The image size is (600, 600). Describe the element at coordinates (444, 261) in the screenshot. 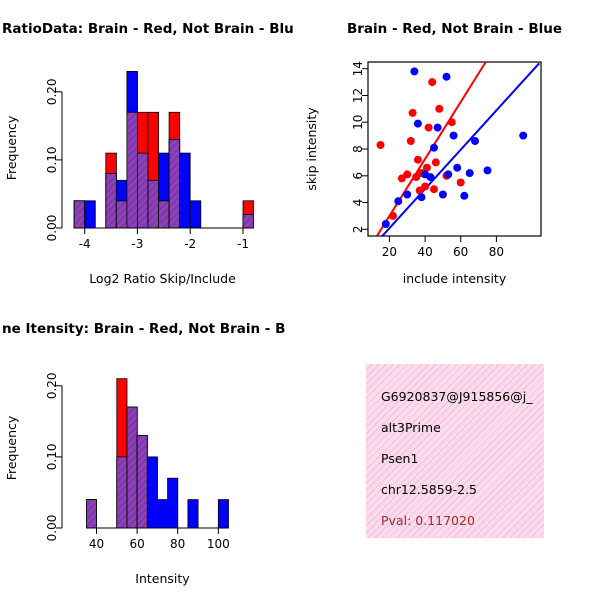

I see `x-axis: 20 40 60 80 include intensity` at that location.